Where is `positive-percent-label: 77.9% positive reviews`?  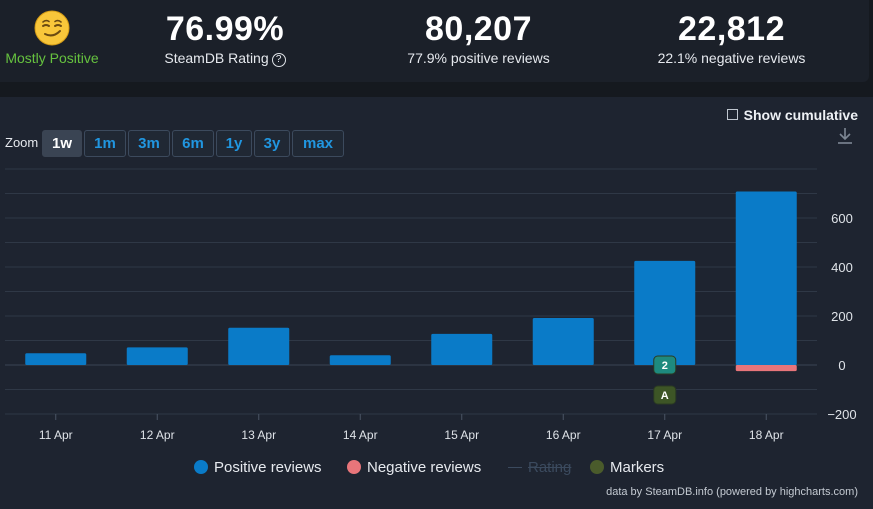 positive-percent-label: 77.9% positive reviews is located at coordinates (478, 58).